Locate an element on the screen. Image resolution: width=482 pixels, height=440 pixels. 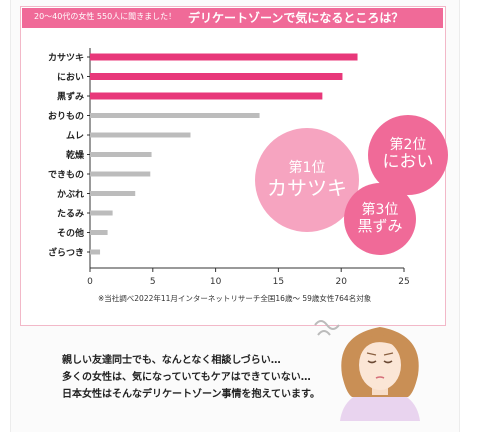
x-tick-label: 25 is located at coordinates (403, 282).